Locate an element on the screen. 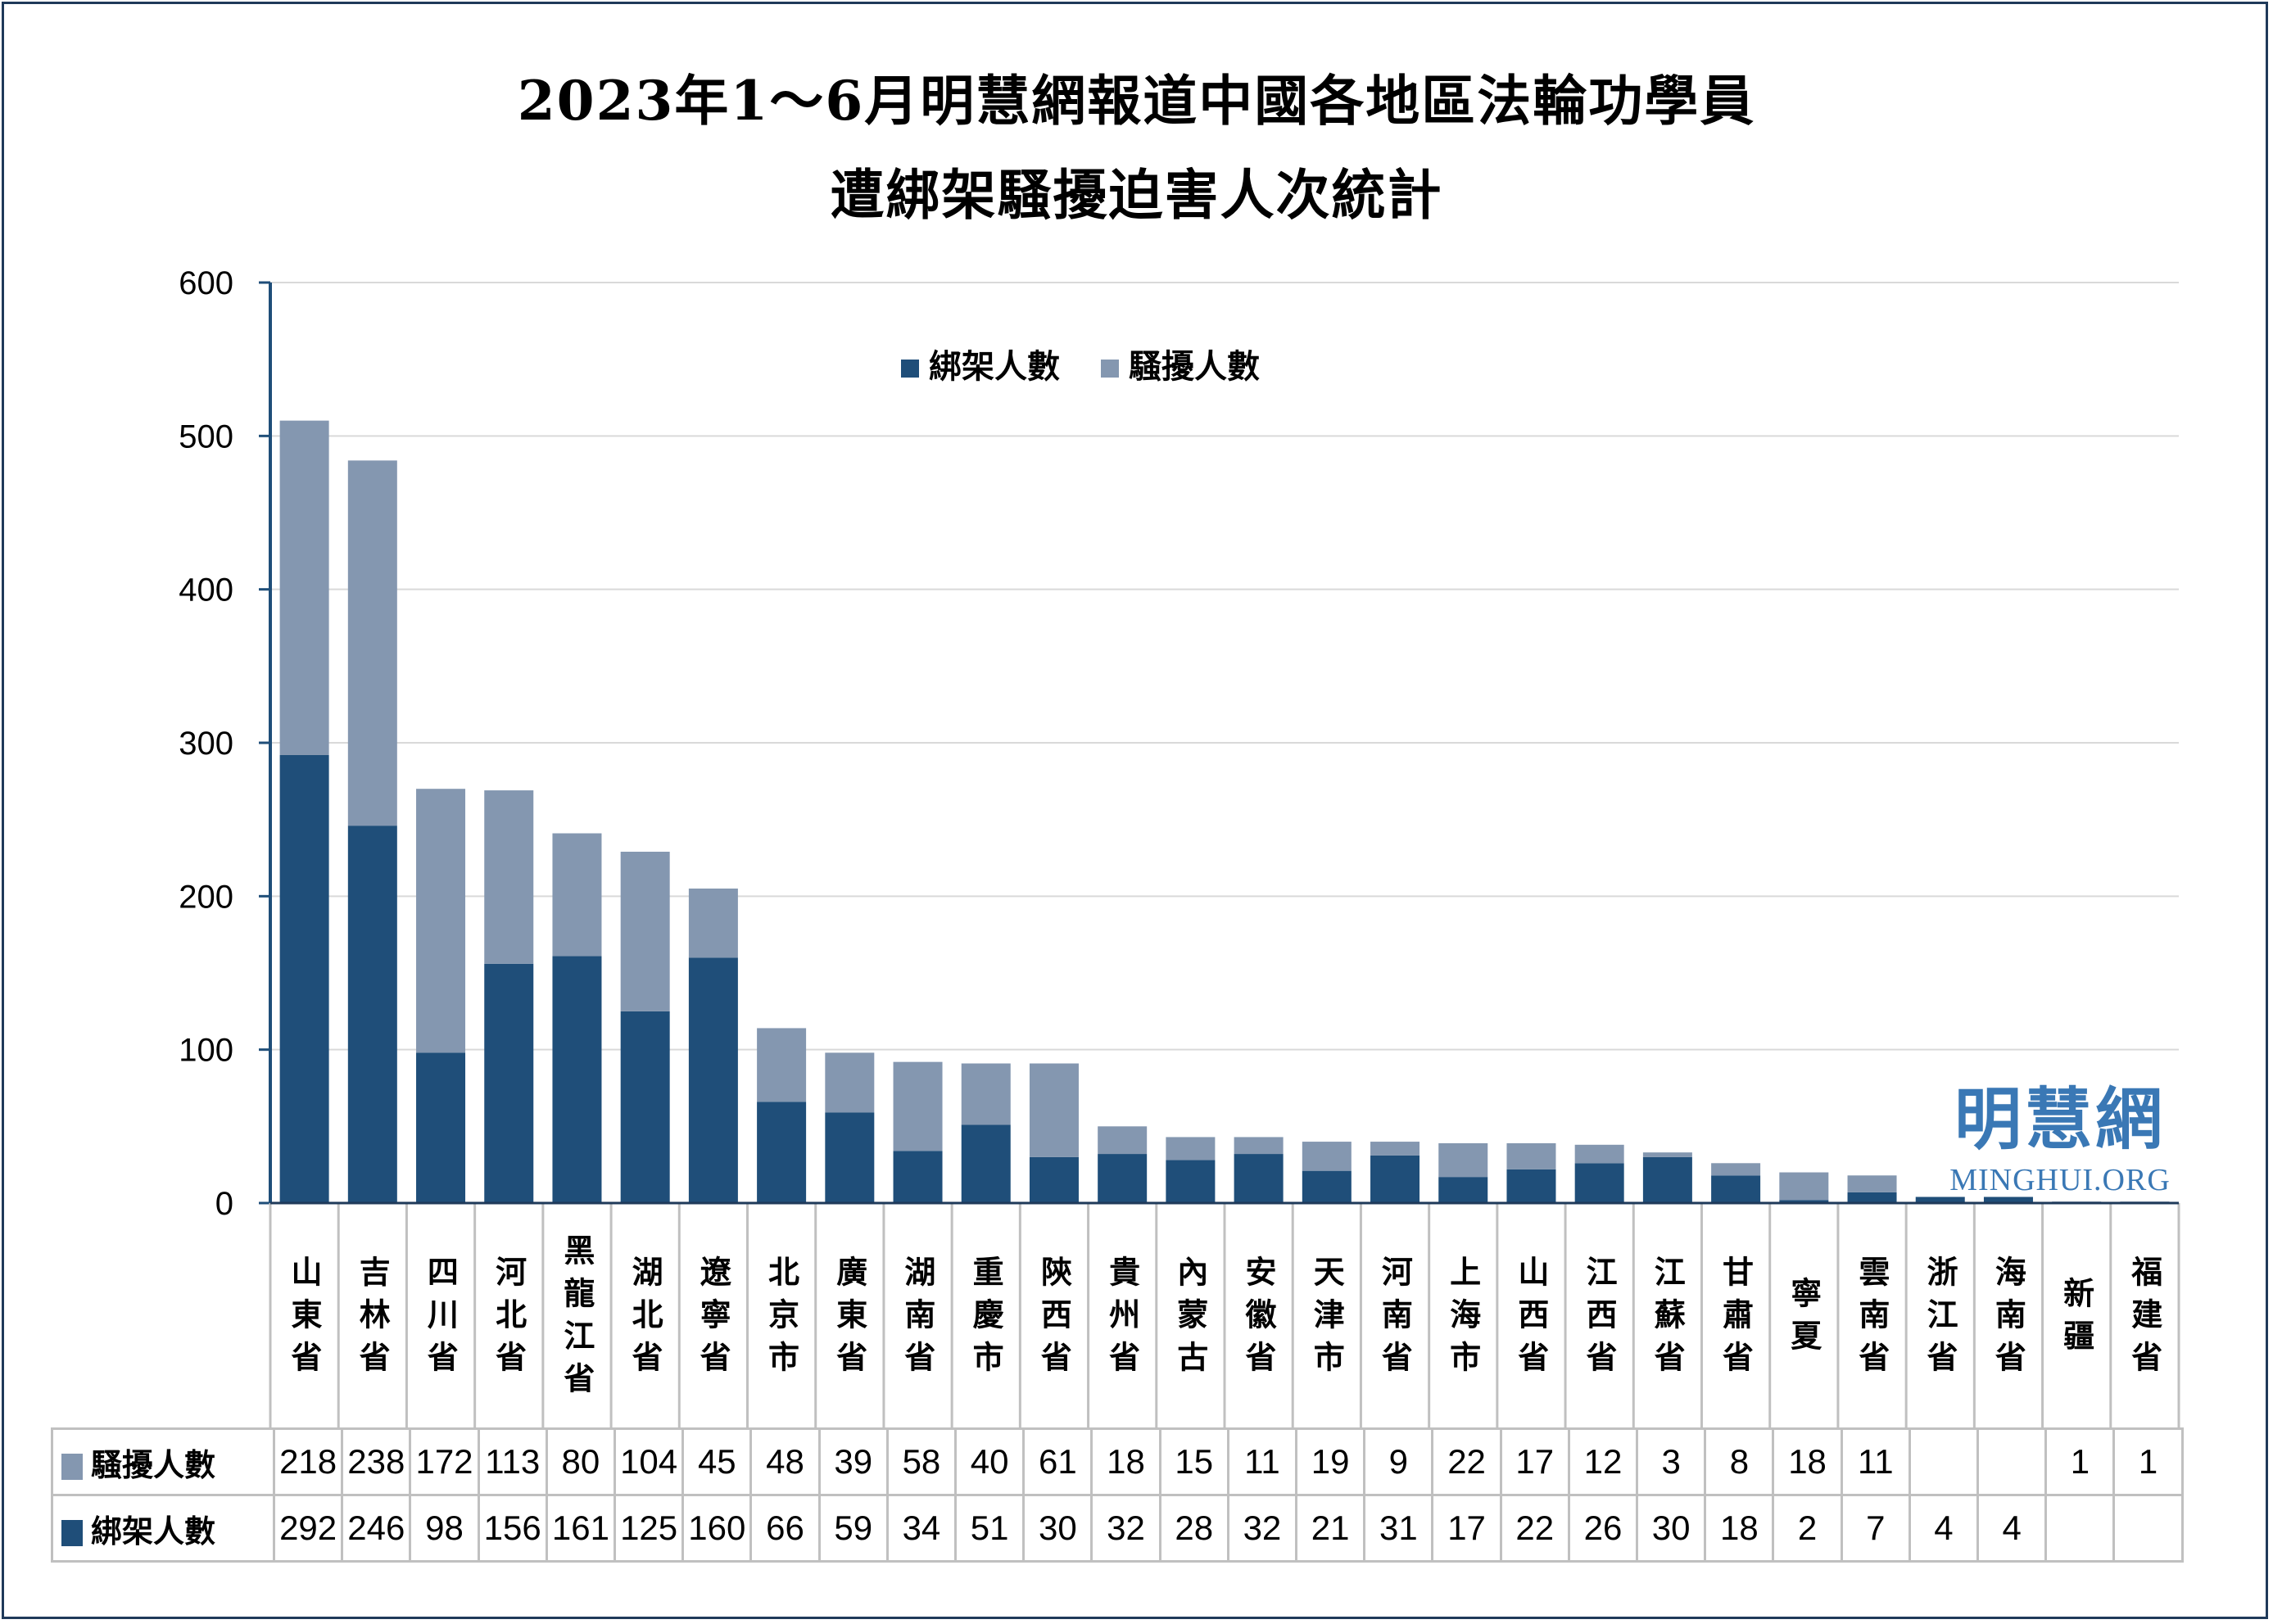 The height and width of the screenshot is (1624, 2273). table-cell: 11 is located at coordinates (1875, 1461).